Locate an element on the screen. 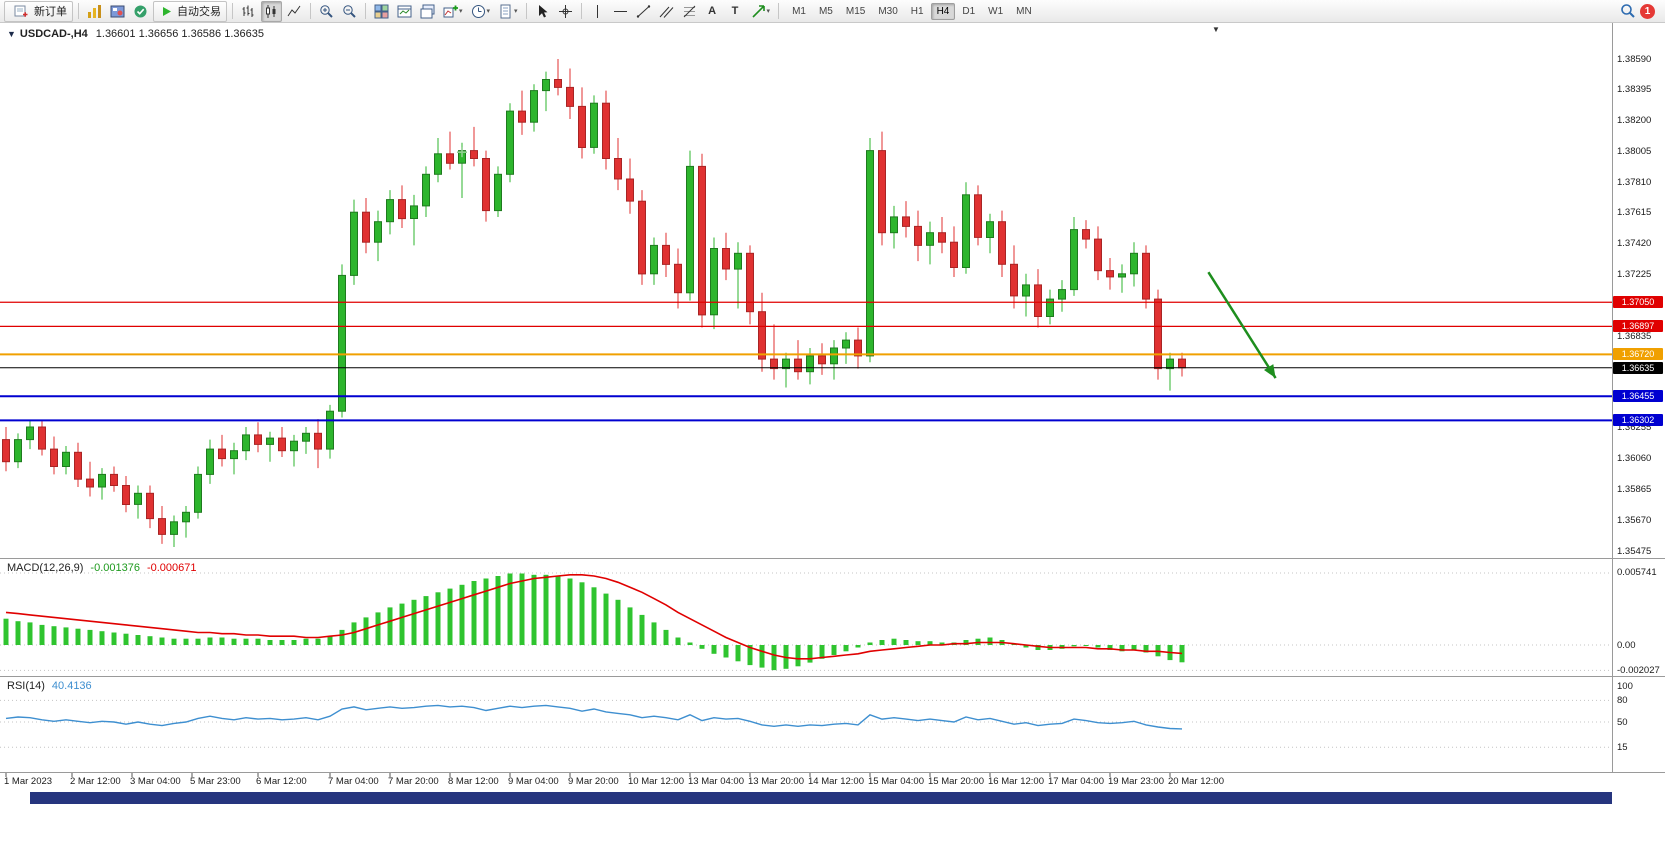  new-order-button: 新订单 is located at coordinates (38, 11).